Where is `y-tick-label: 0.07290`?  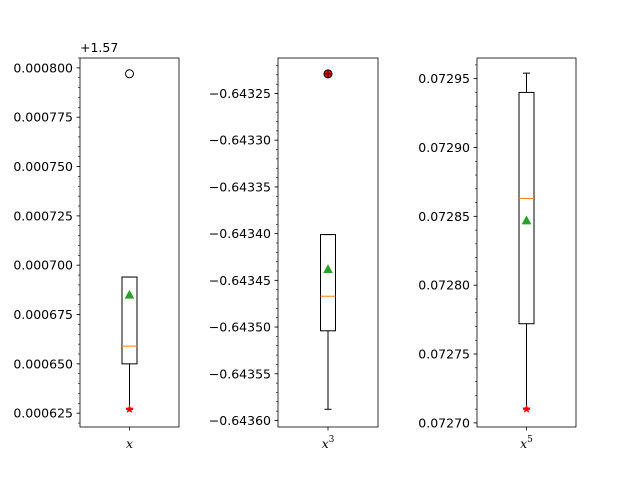
y-tick-label: 0.07290 is located at coordinates (444, 147).